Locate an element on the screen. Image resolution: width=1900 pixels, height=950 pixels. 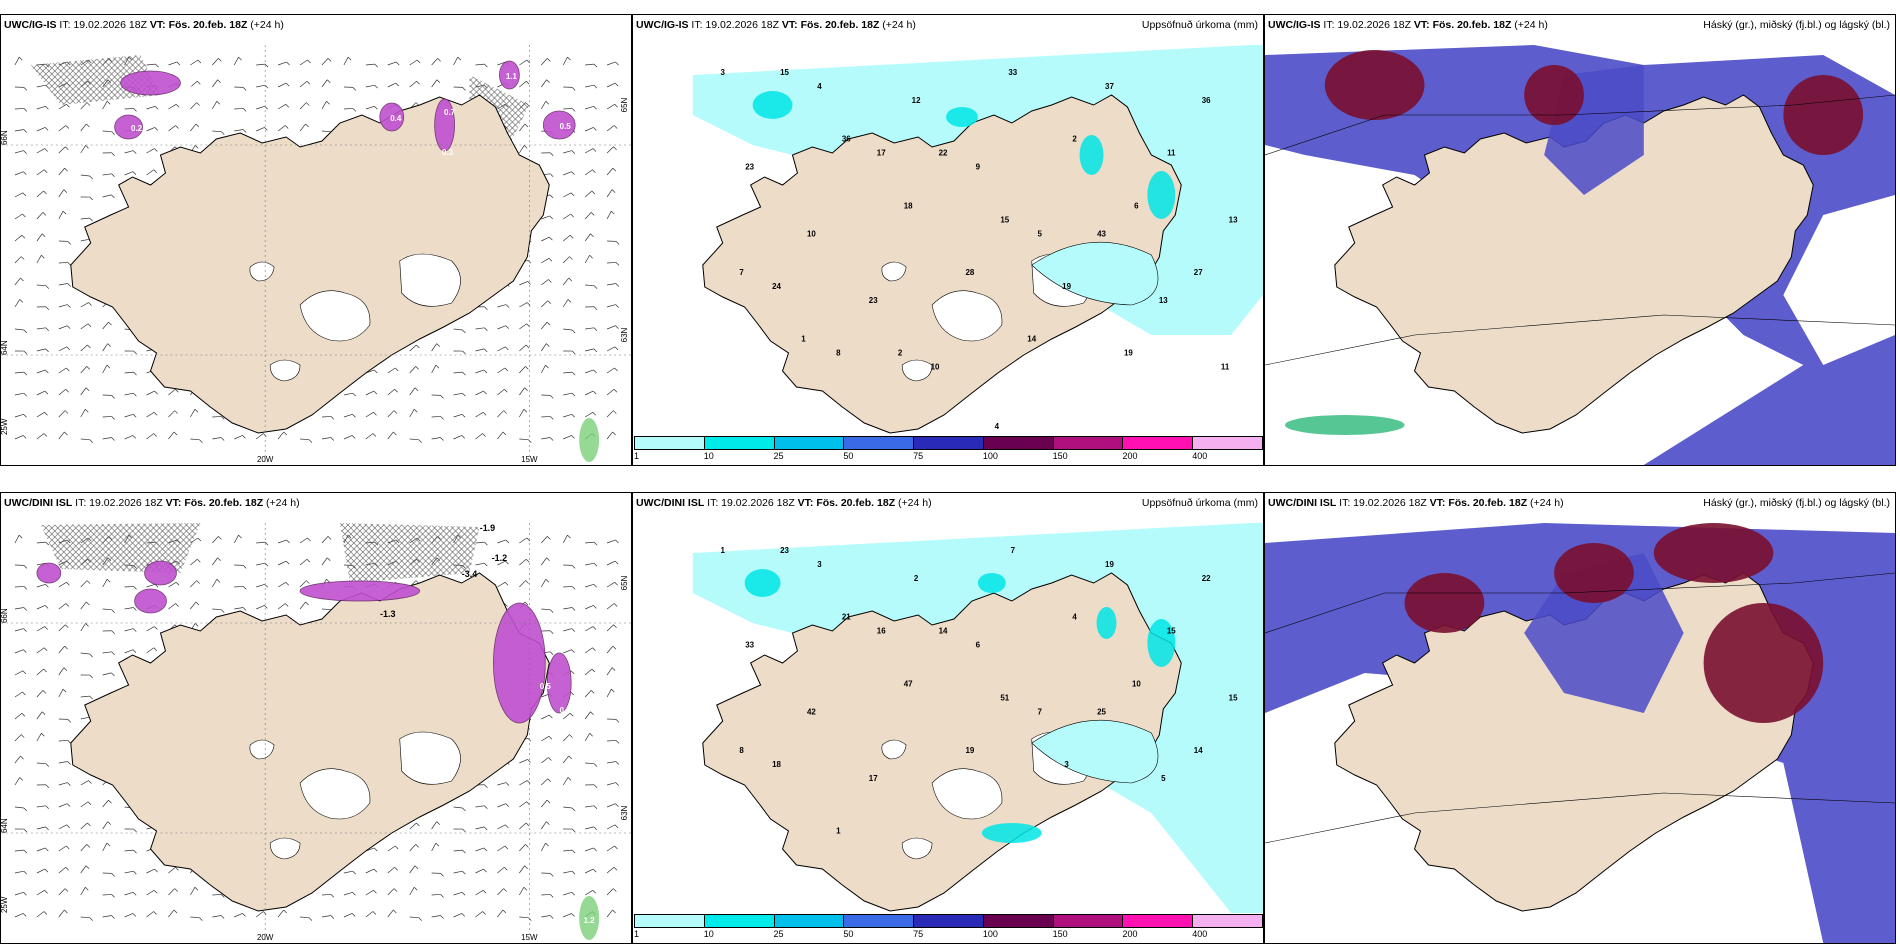
precip-value-label: 11 is located at coordinates (1225, 367).